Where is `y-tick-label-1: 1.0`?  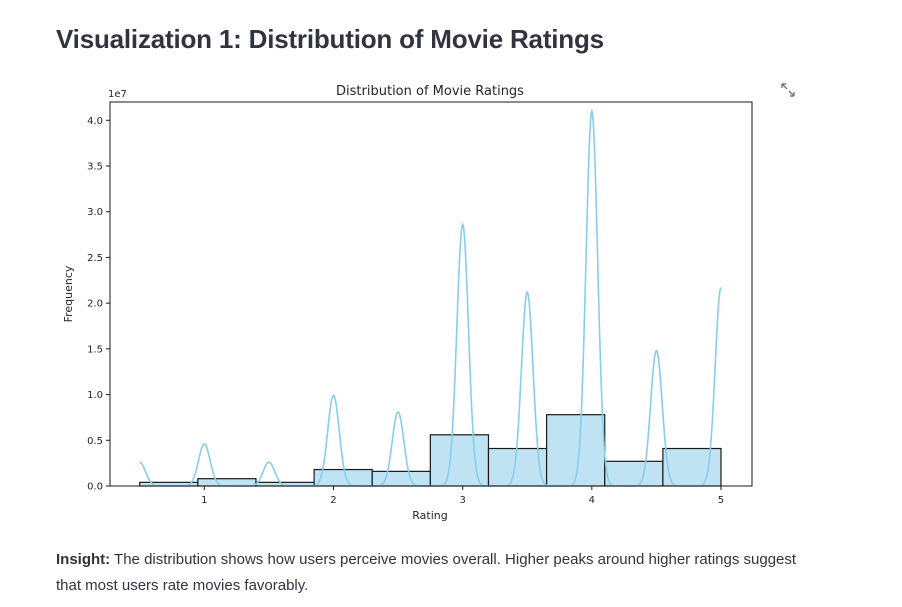
y-tick-label-1: 1.0 is located at coordinates (95, 395).